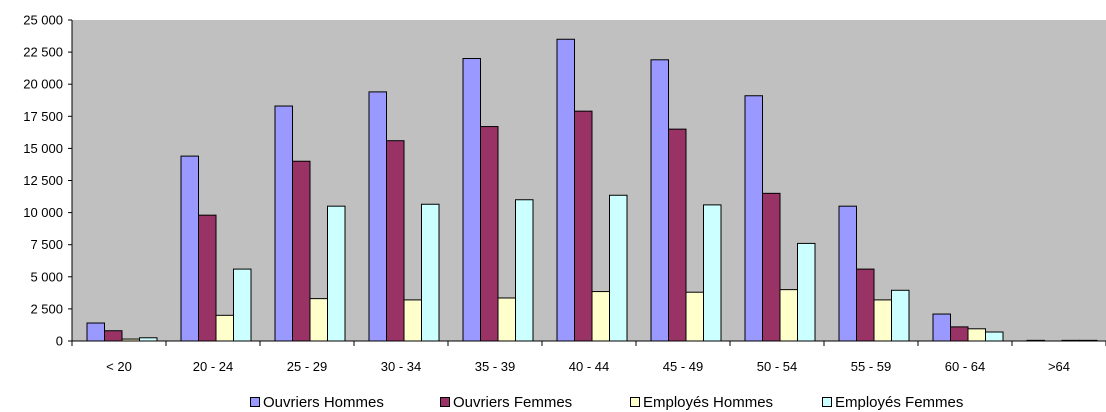 The width and height of the screenshot is (1106, 412). I want to click on y-tick-label: 25 000, so click(43, 20).